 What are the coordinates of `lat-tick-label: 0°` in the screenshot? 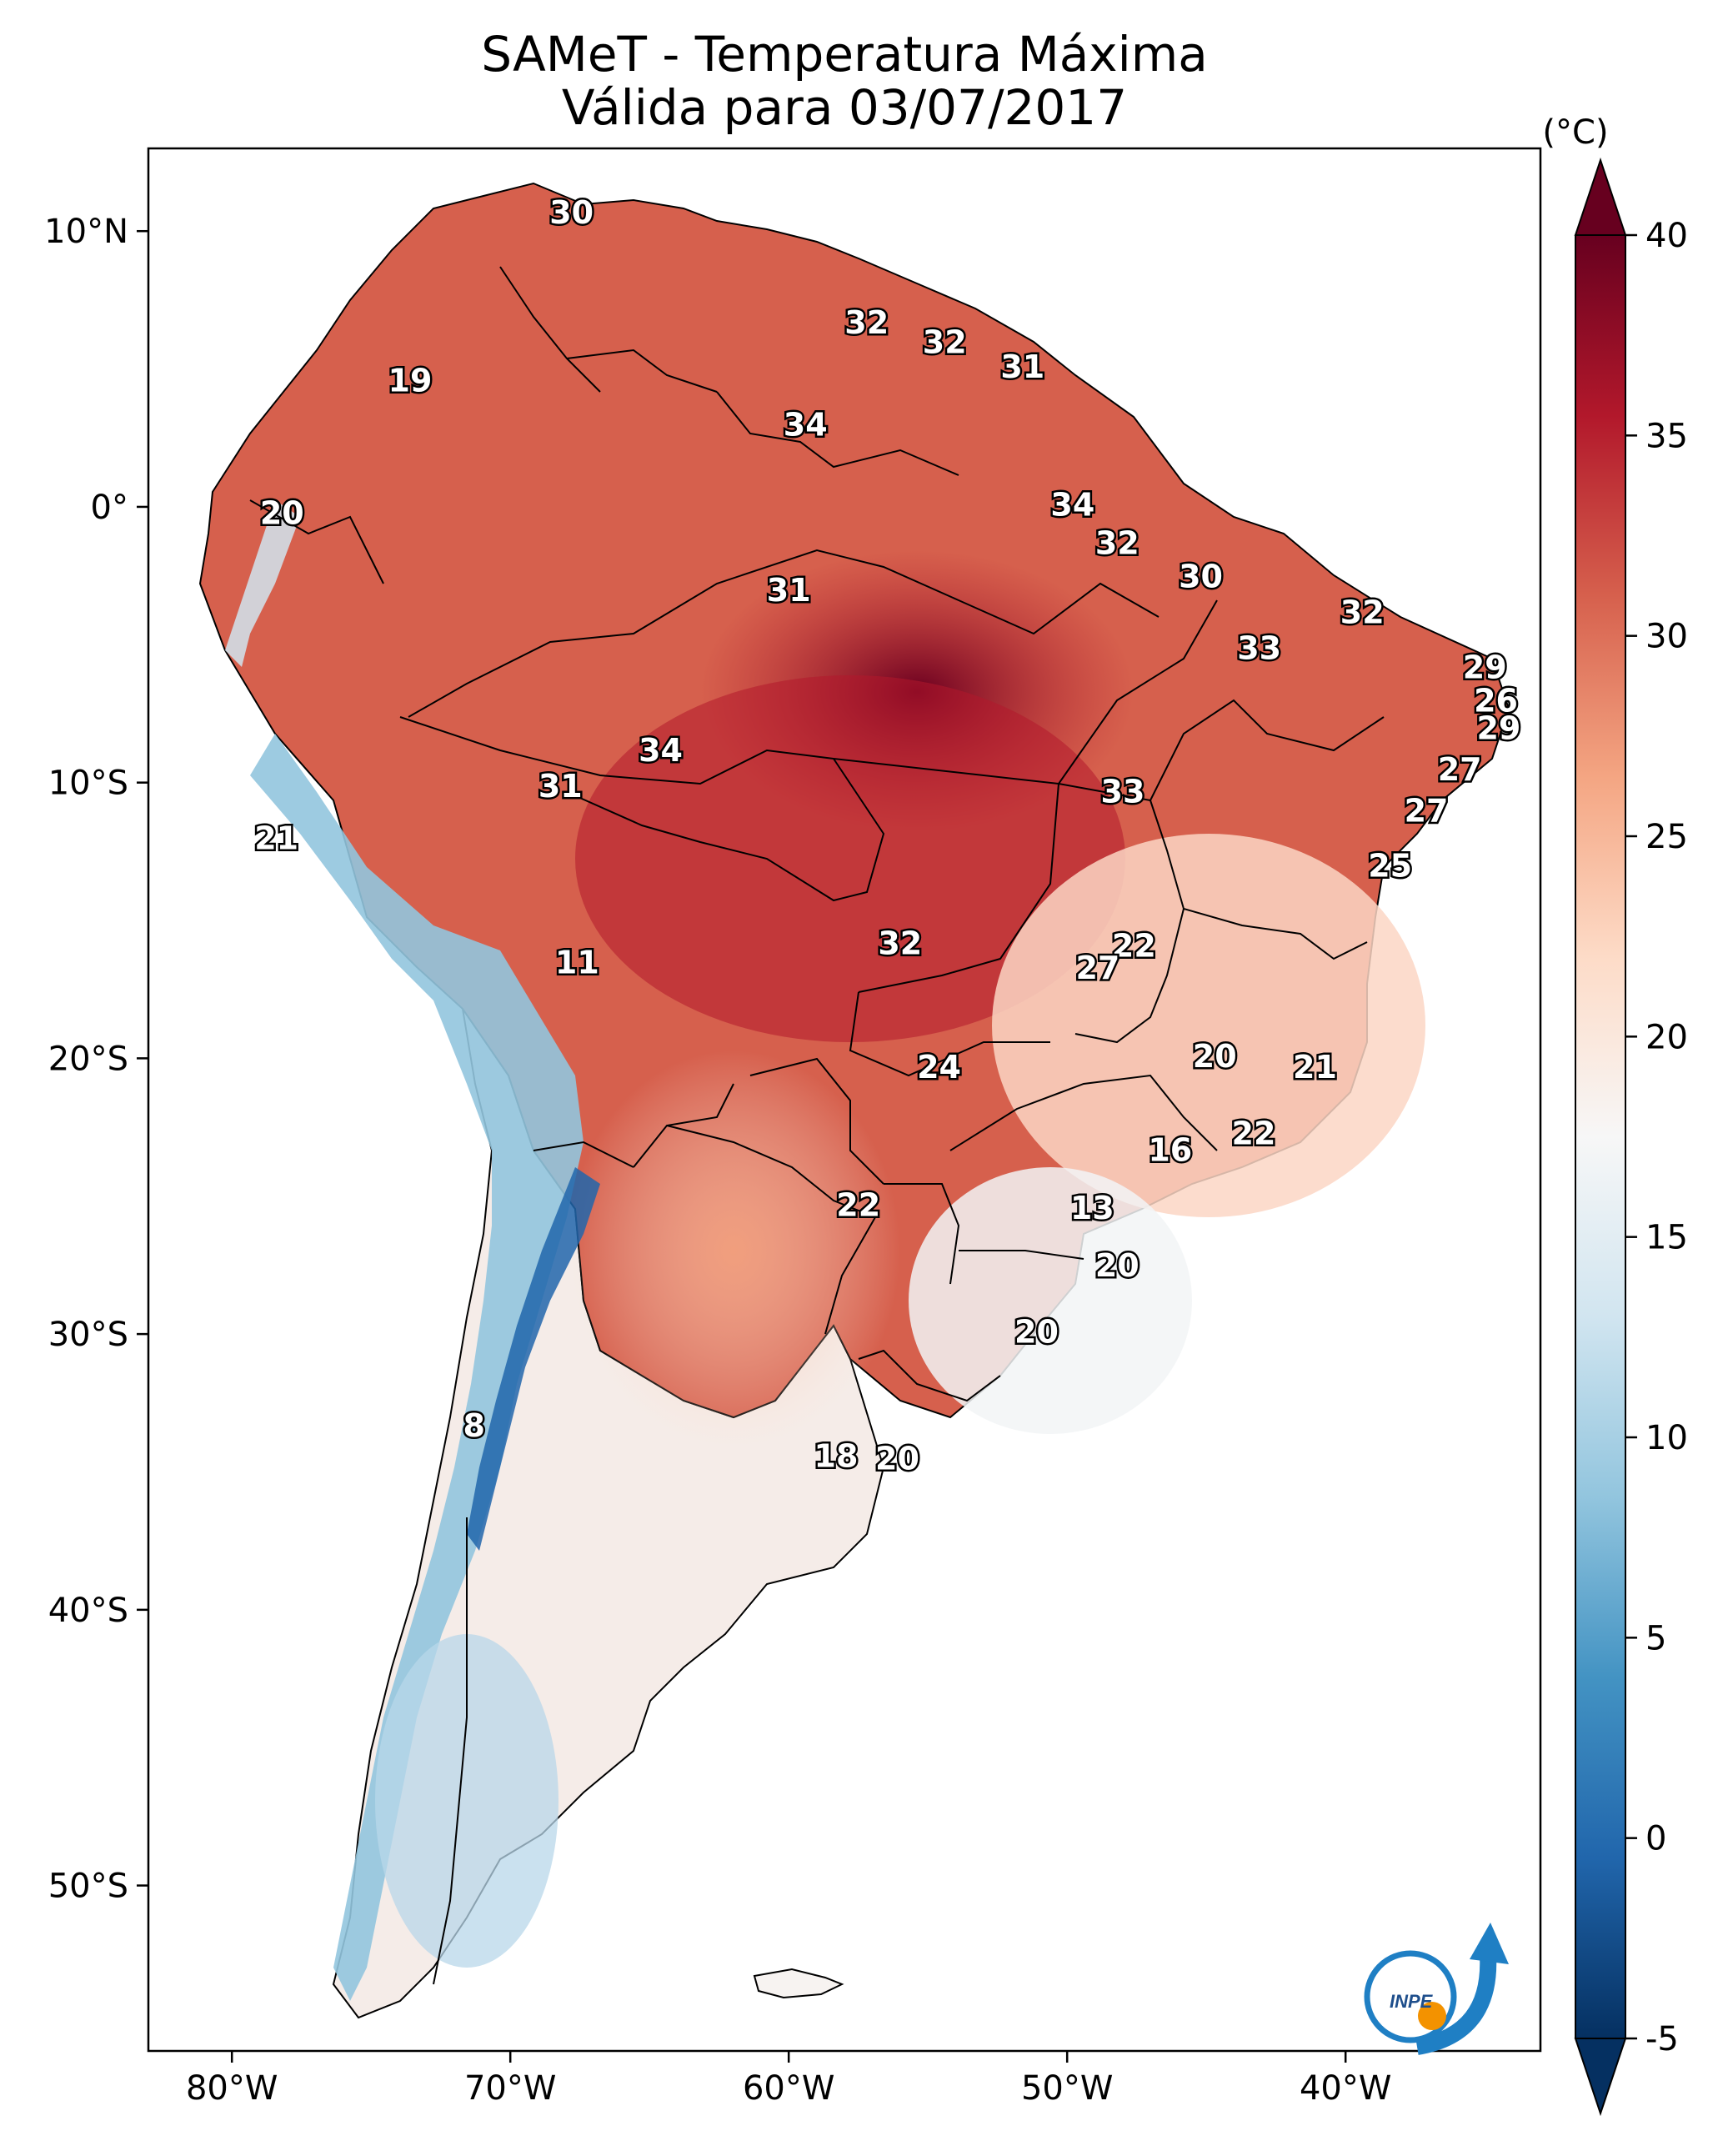 It's located at (109, 508).